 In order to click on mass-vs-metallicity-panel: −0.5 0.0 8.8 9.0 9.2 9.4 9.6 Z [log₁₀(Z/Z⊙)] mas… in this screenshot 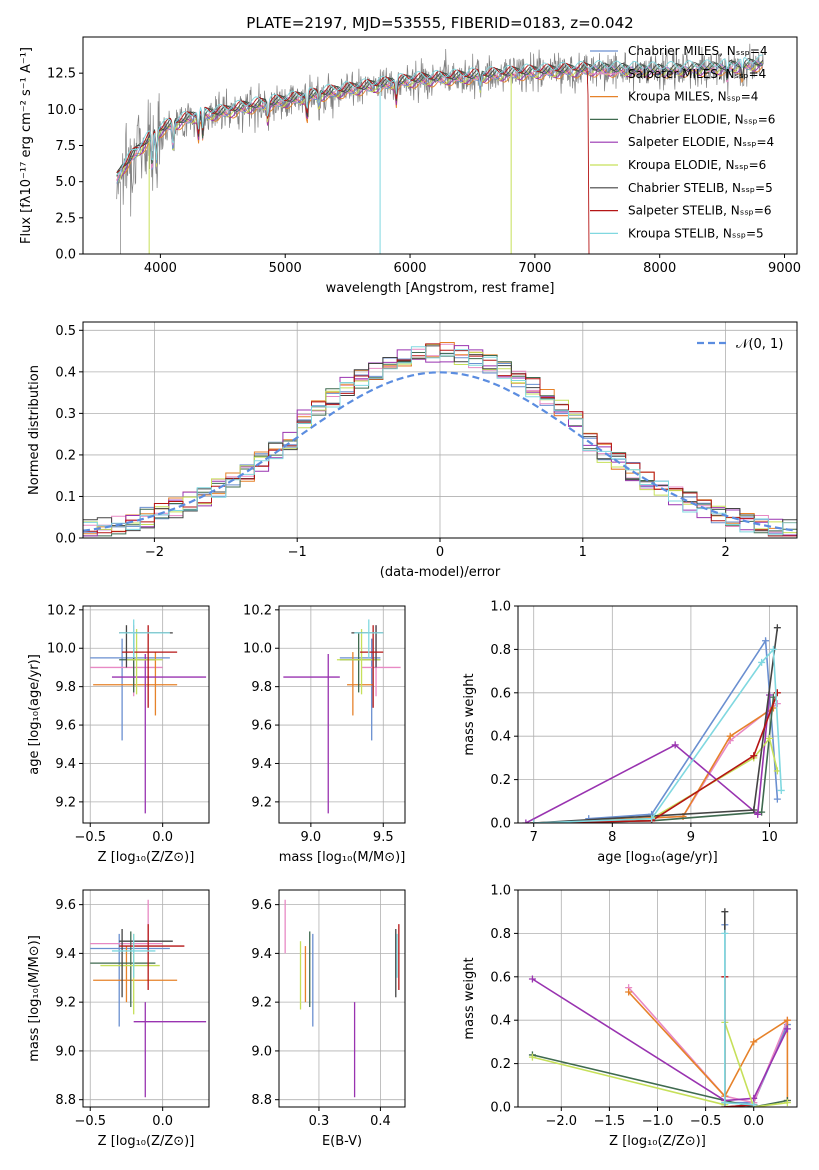, I will do `click(118, 1019)`.